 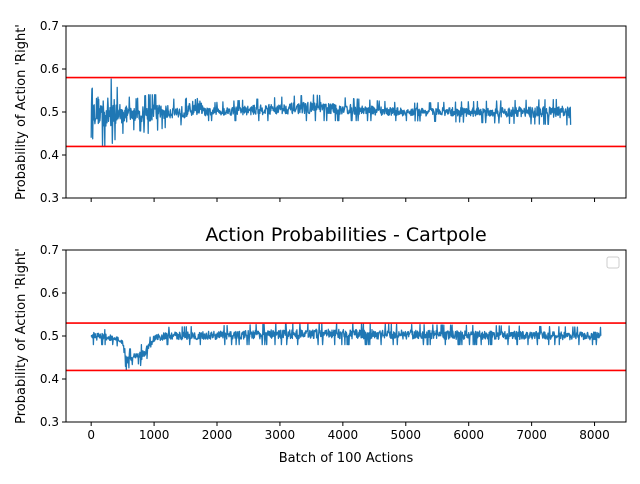 I want to click on bottom-x-tick-label-4: 4000, so click(x=343, y=435).